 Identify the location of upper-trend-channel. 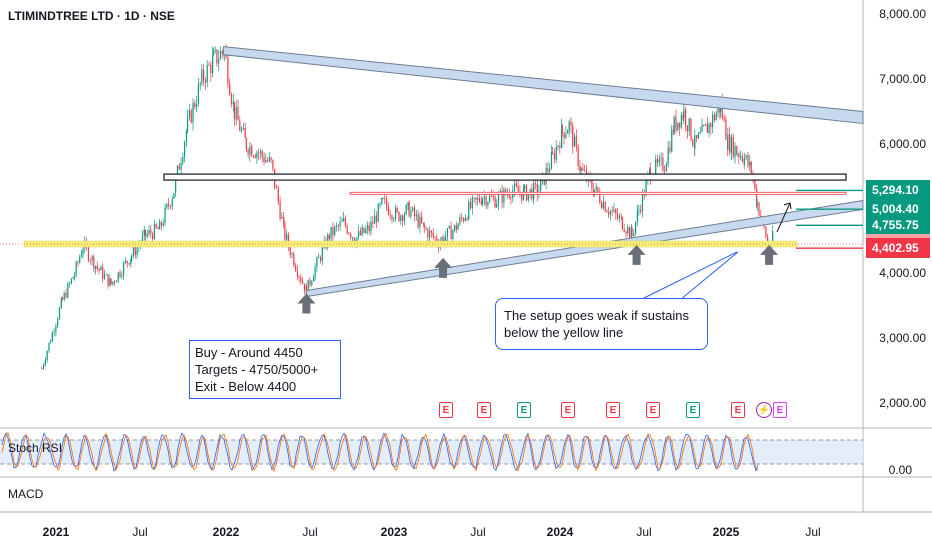
(543, 85).